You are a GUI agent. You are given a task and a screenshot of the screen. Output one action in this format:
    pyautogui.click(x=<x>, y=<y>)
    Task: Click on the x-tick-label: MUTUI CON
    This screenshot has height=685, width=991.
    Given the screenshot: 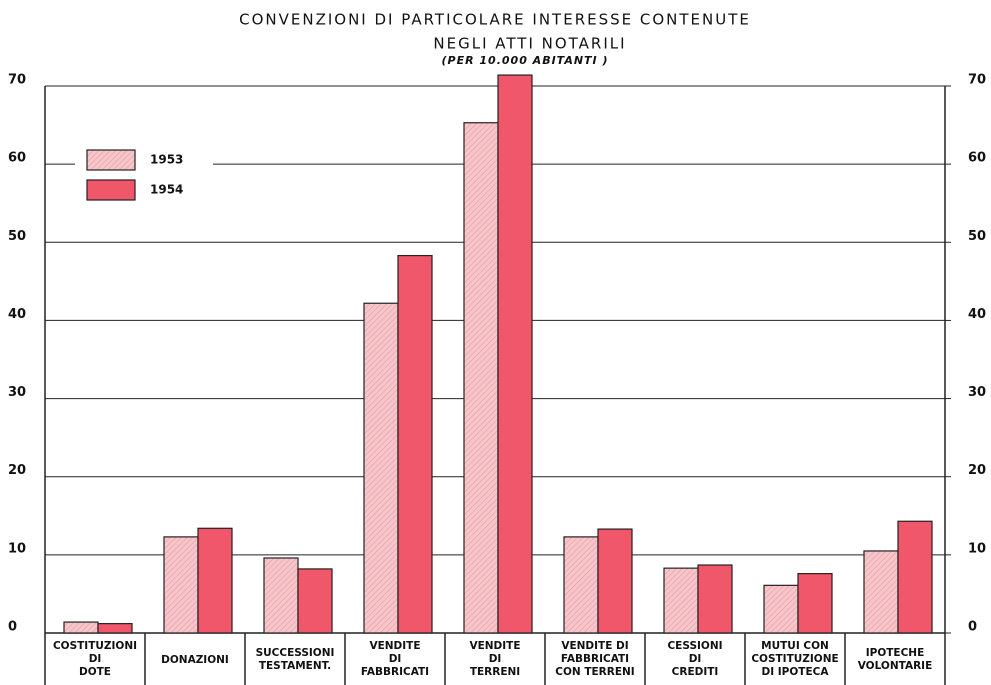 What is the action you would take?
    pyautogui.click(x=795, y=646)
    